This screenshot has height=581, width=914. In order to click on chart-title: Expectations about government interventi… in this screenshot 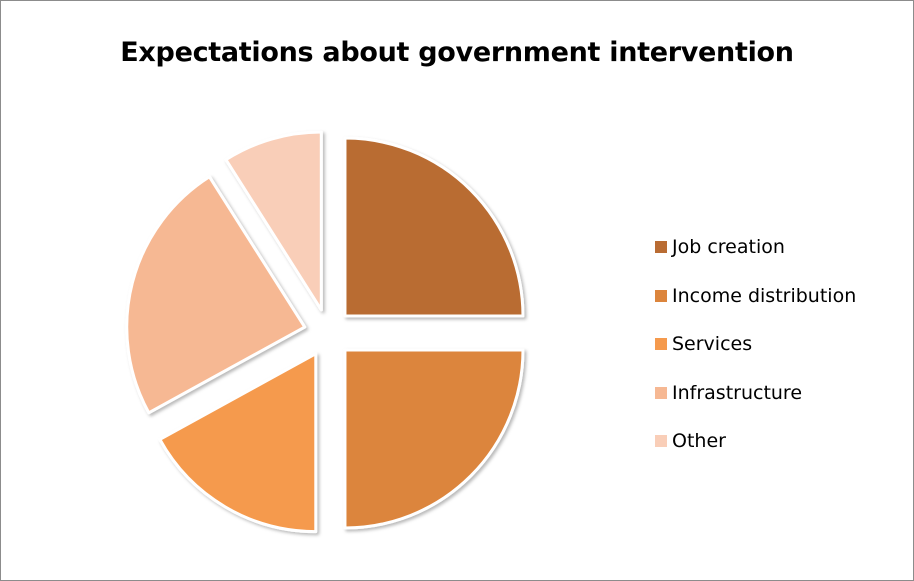, I will do `click(457, 52)`.